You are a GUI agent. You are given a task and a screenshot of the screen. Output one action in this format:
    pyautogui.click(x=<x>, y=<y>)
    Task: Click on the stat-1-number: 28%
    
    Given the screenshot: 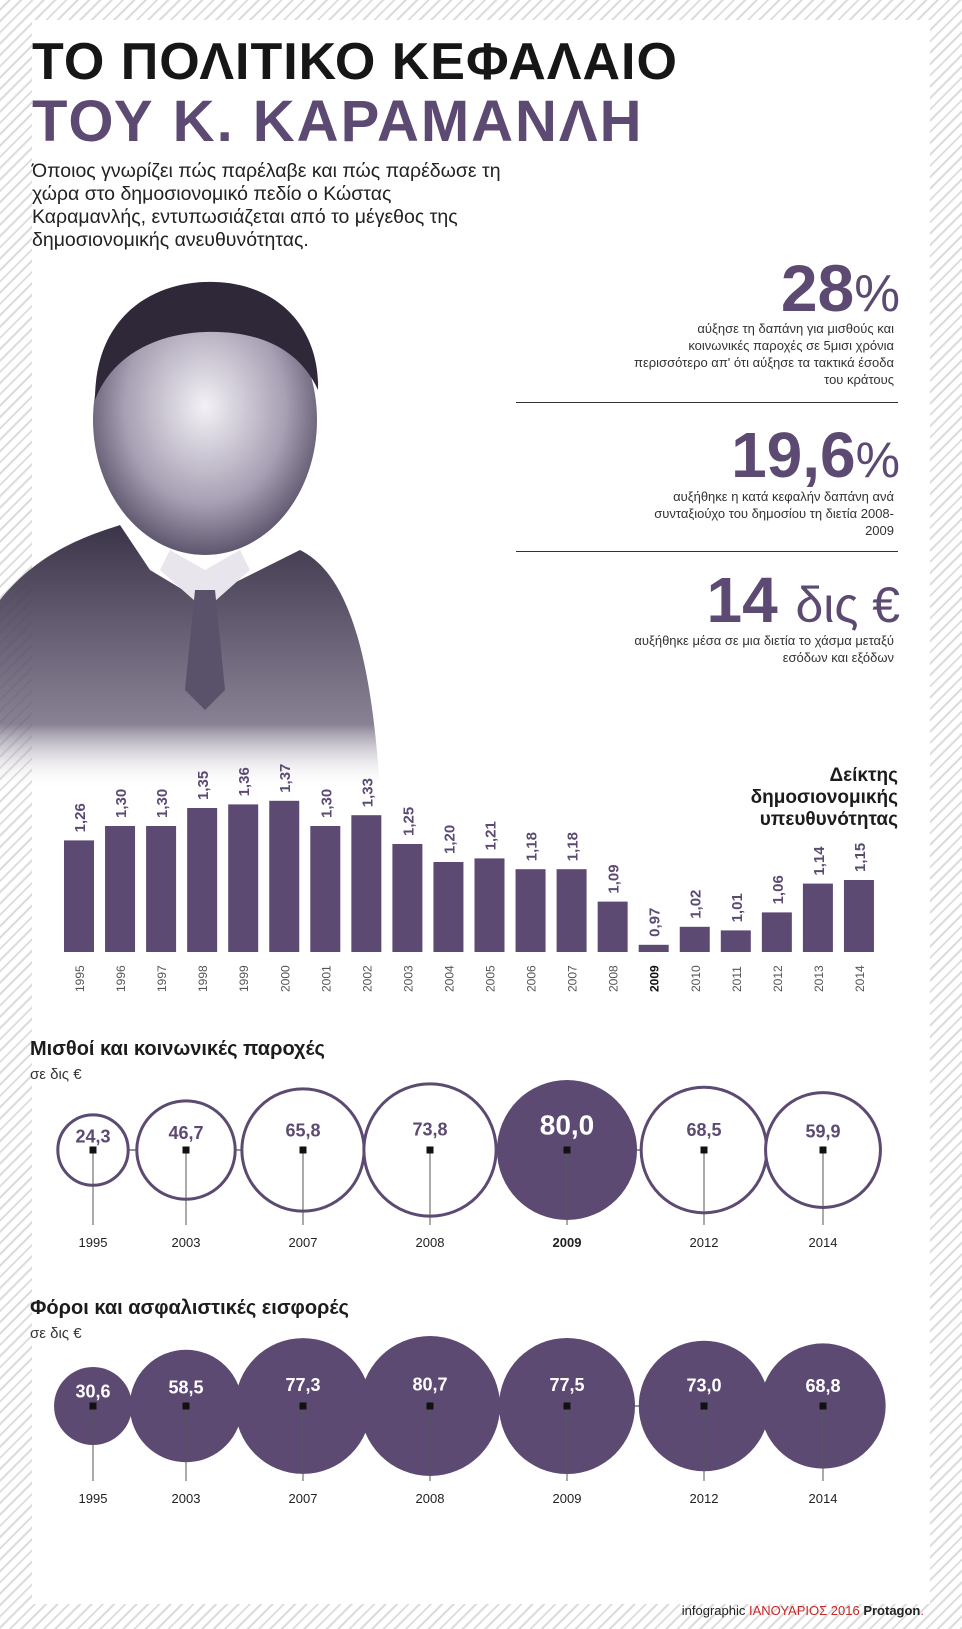 What is the action you would take?
    pyautogui.click(x=840, y=288)
    